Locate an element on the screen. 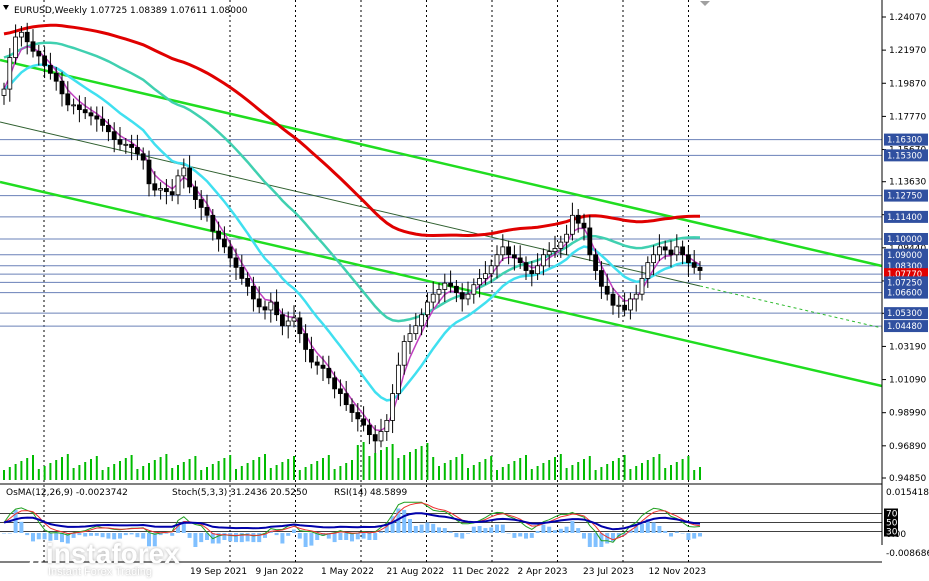 The width and height of the screenshot is (929, 581). time-label: 23 Jul 2023 is located at coordinates (608, 572).